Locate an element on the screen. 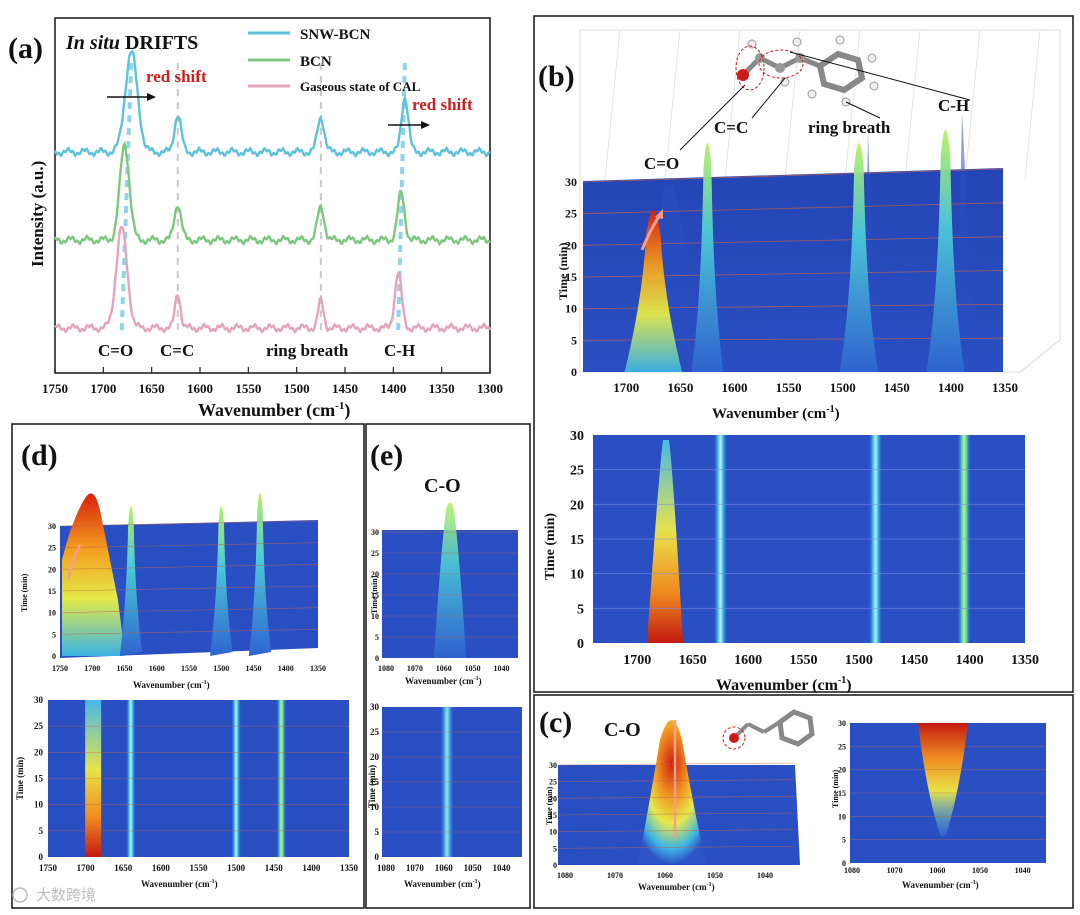  panel-e-map-xlabel-close: ) is located at coordinates (479, 884).